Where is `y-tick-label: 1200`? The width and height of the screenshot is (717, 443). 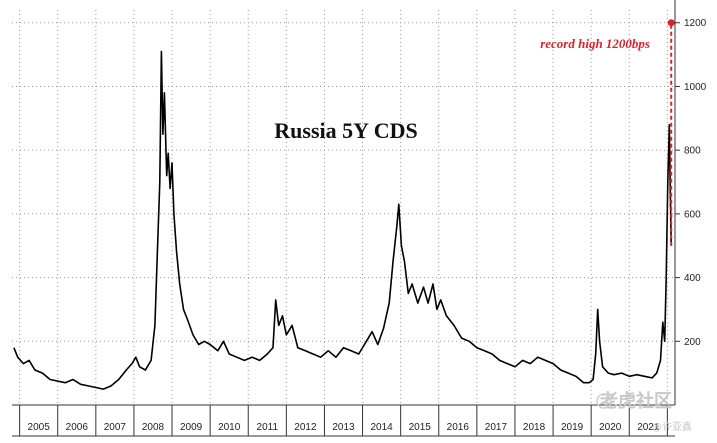
y-tick-label: 1200 is located at coordinates (695, 23).